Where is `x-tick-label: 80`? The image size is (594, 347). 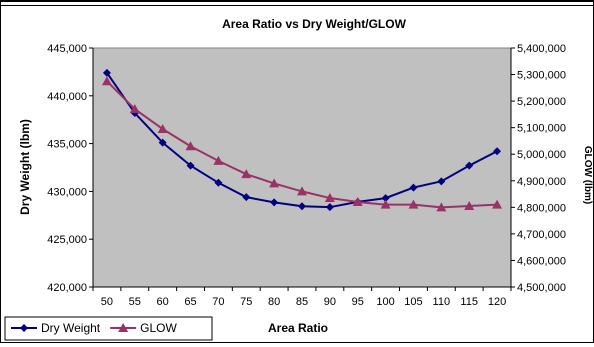 x-tick-label: 80 is located at coordinates (274, 302).